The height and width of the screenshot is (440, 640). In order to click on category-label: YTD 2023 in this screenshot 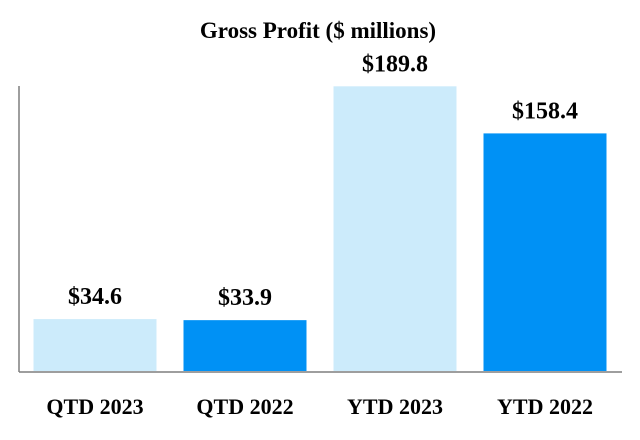, I will do `click(395, 406)`.